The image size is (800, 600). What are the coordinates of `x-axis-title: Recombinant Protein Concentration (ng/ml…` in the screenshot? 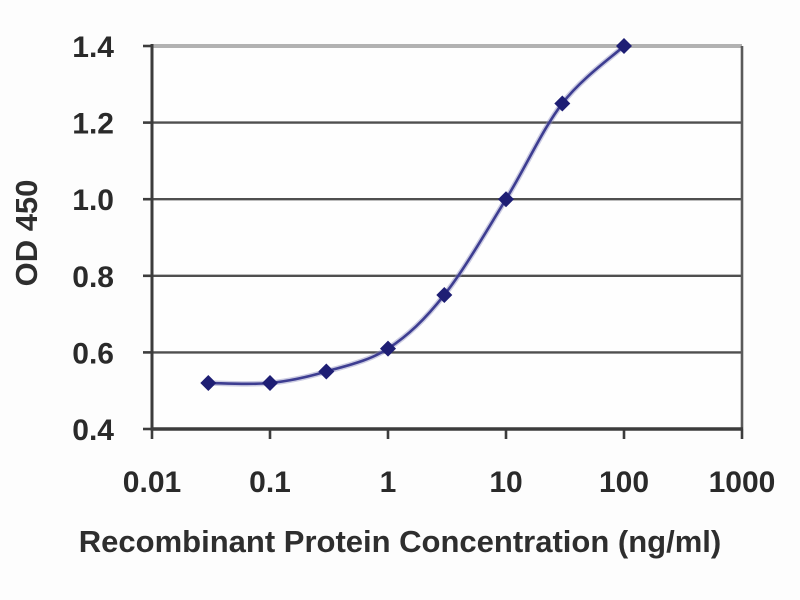 It's located at (400, 541).